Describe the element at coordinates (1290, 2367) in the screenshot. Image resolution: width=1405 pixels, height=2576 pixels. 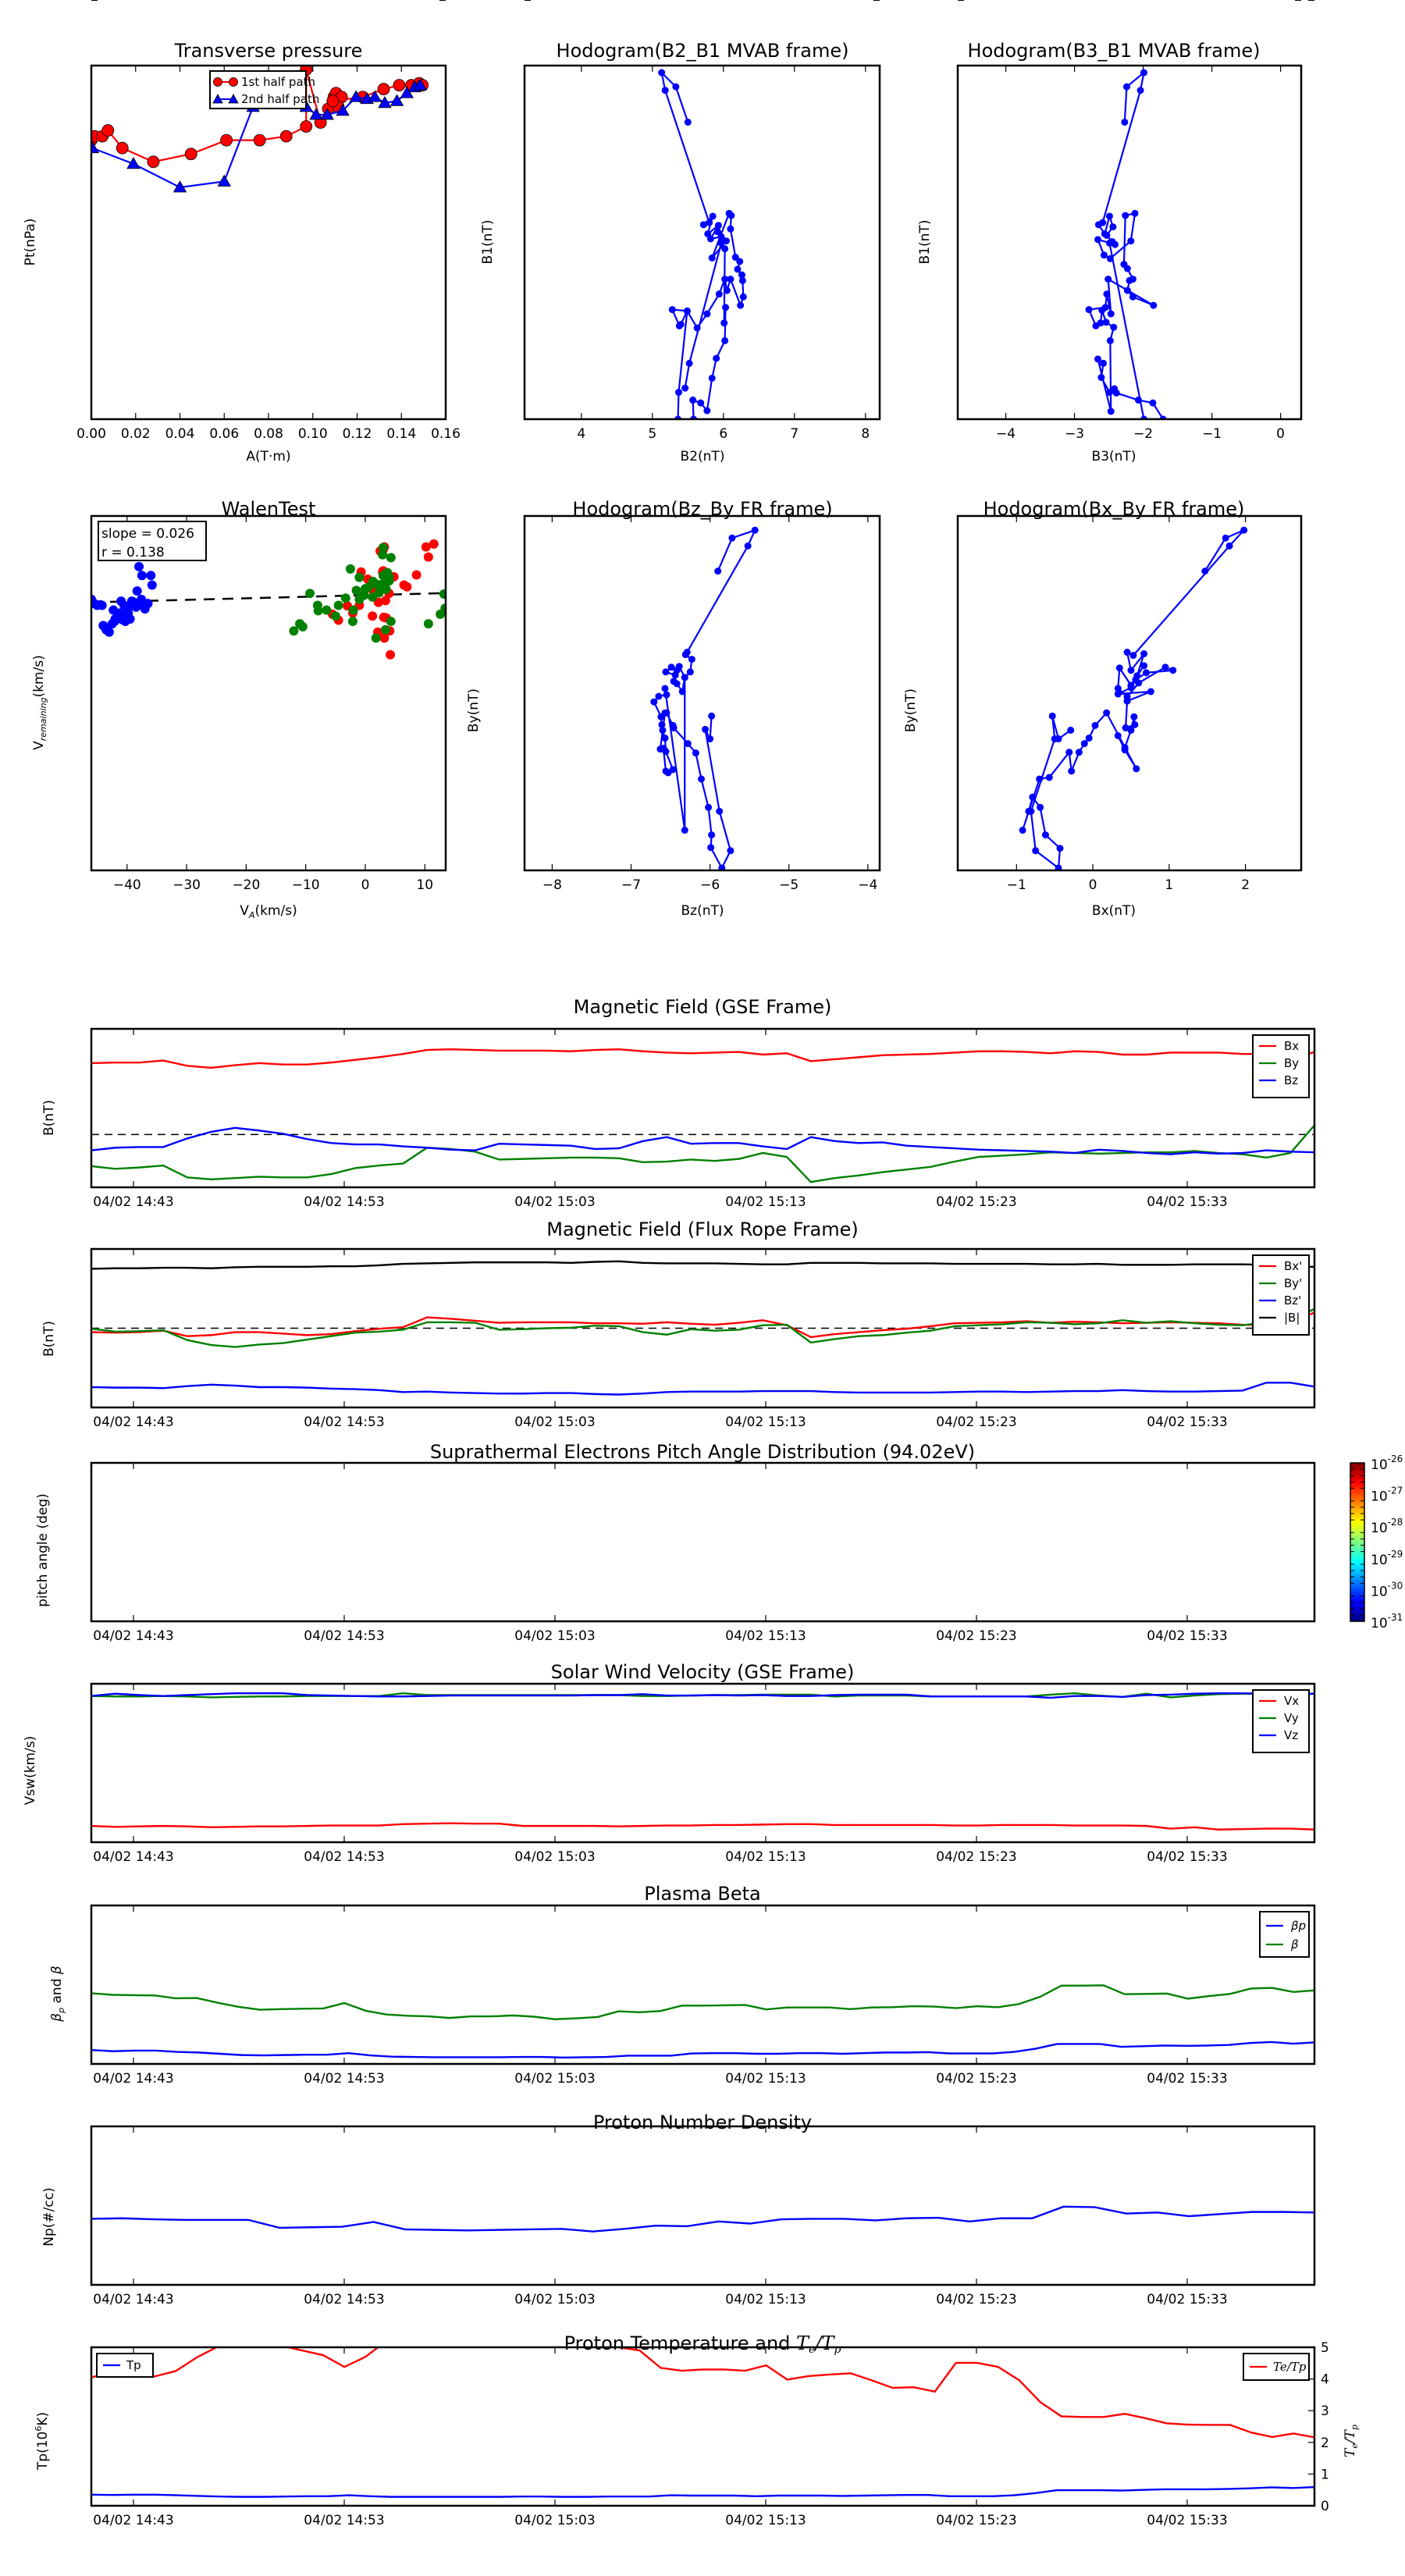
I see `legend-label: Te/Tp` at that location.